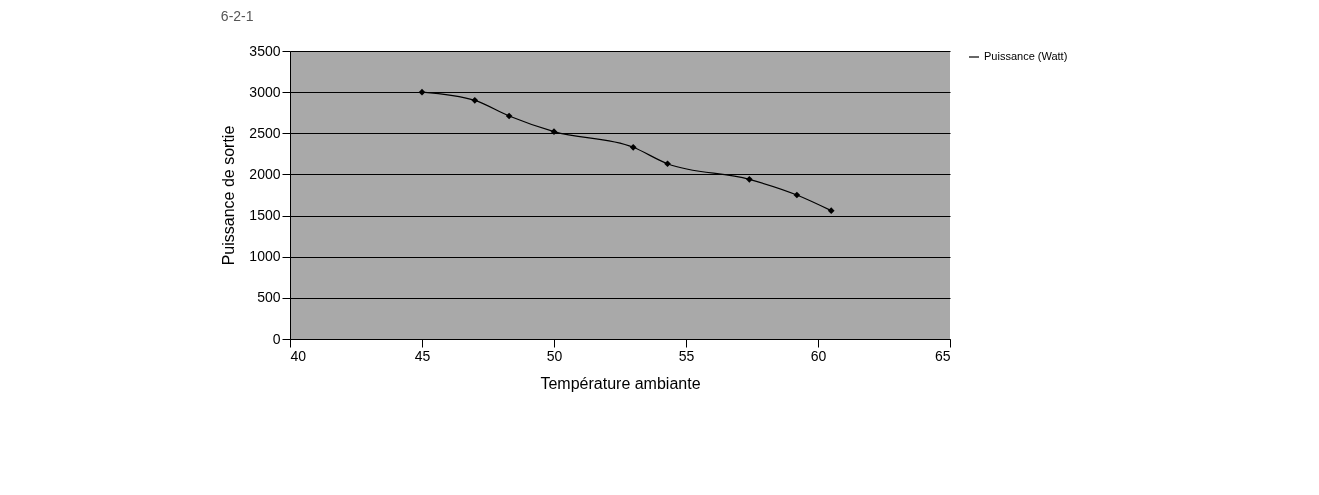 Image resolution: width=1319 pixels, height=495 pixels. What do you see at coordinates (265, 173) in the screenshot?
I see `y-tick-label: 2000` at bounding box center [265, 173].